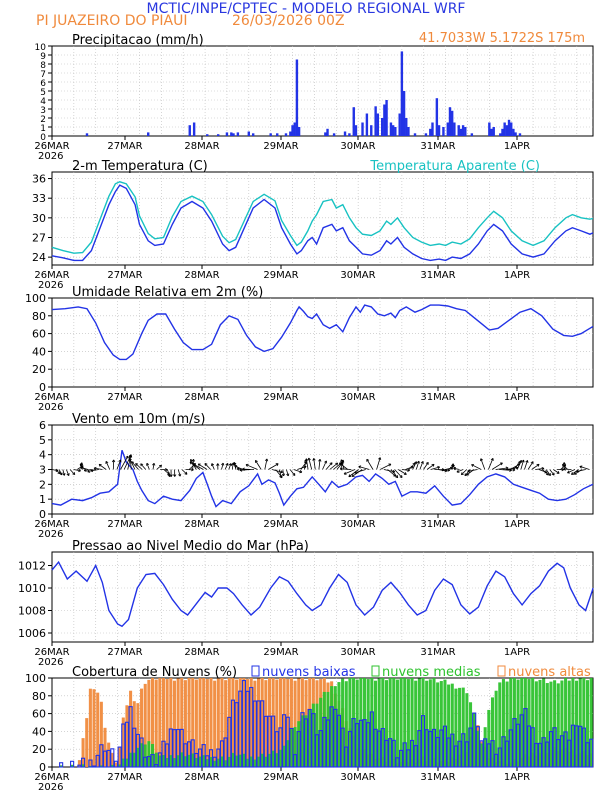 Image resolution: width=612 pixels, height=792 pixels. I want to click on x-tick-label: 31MAR, so click(437, 146).